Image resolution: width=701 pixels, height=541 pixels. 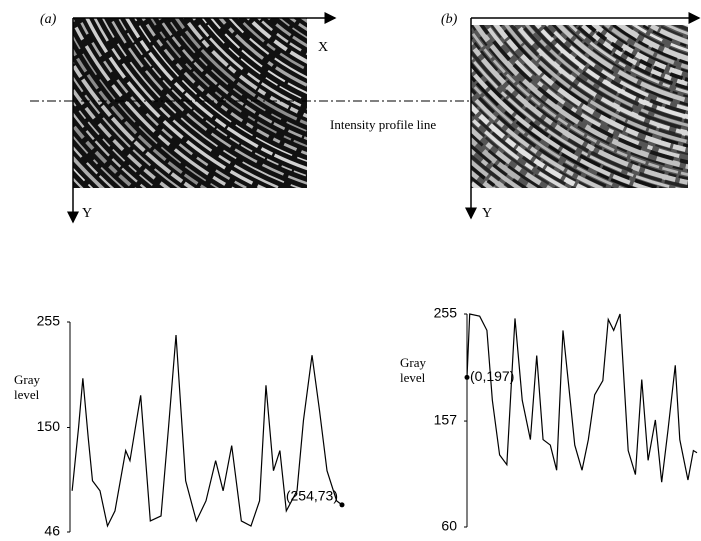 I want to click on y-tick-label: 46, so click(x=52, y=531).